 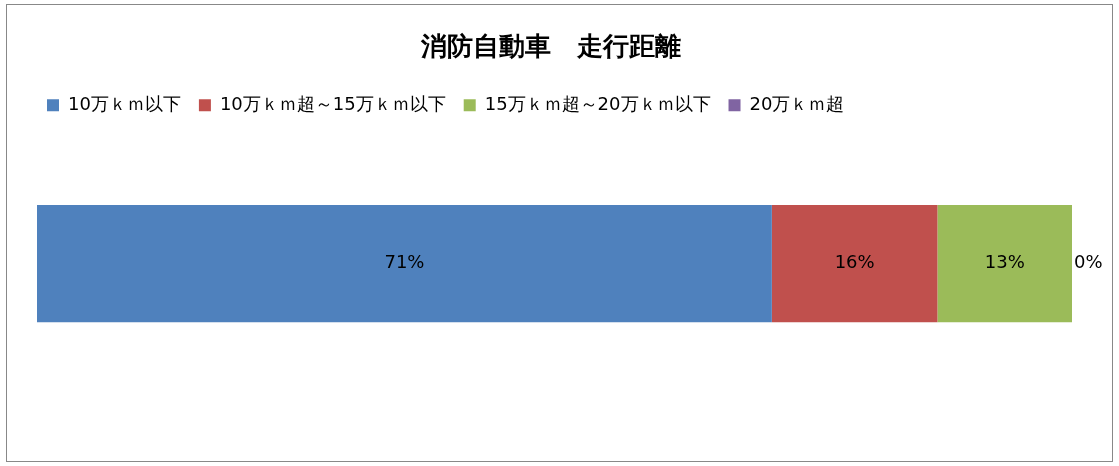 What do you see at coordinates (124, 103) in the screenshot?
I see `legend-label: 10万ｋｍ以下` at bounding box center [124, 103].